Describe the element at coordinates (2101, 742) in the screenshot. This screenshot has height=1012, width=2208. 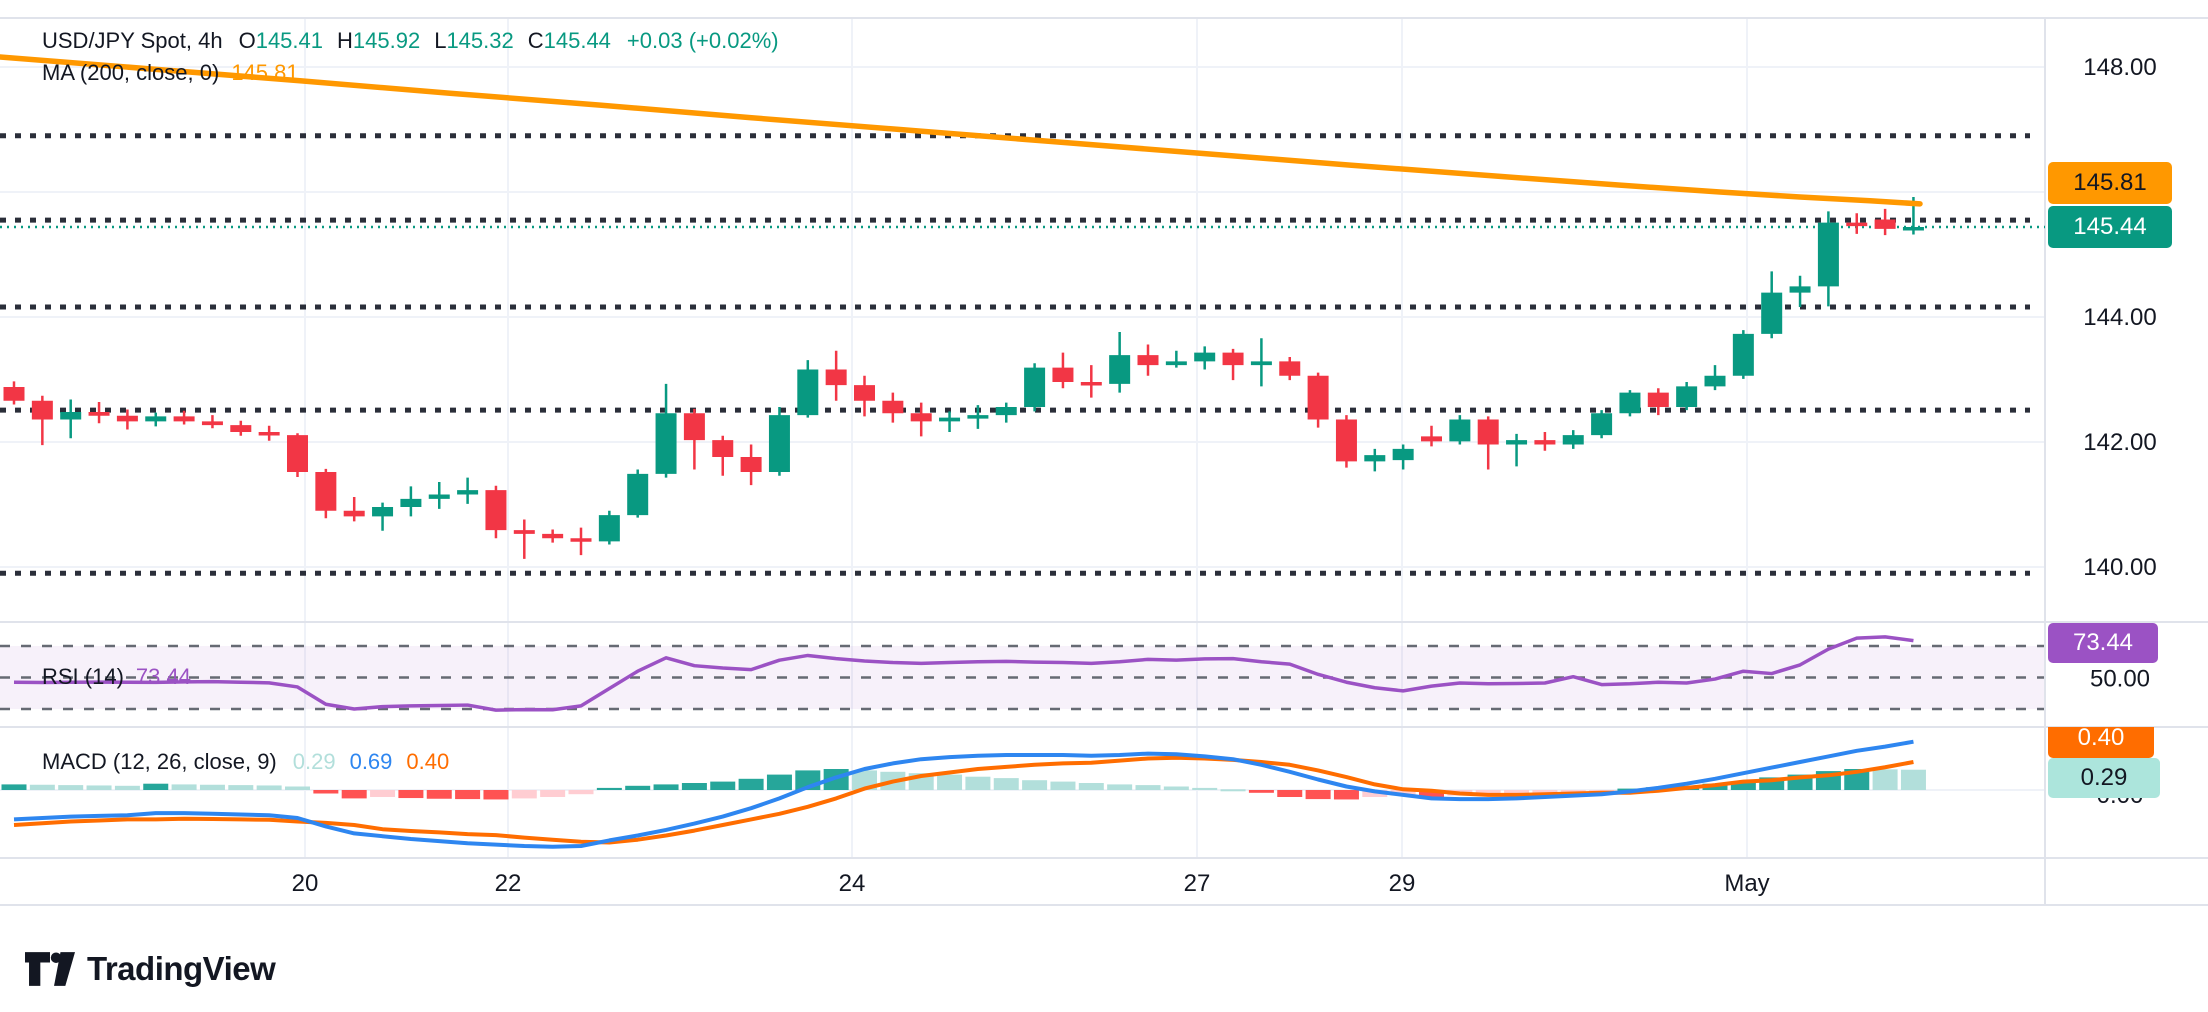
I see `macd-signal-badge: 0.40` at that location.